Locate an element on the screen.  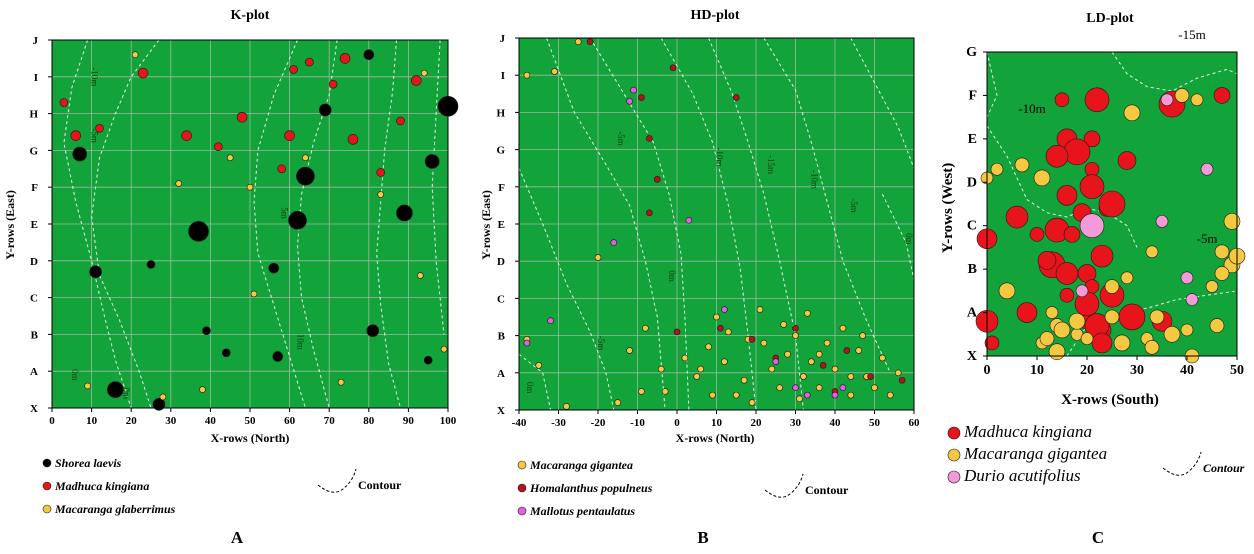
y-tick-label: E is located at coordinates (501, 225).